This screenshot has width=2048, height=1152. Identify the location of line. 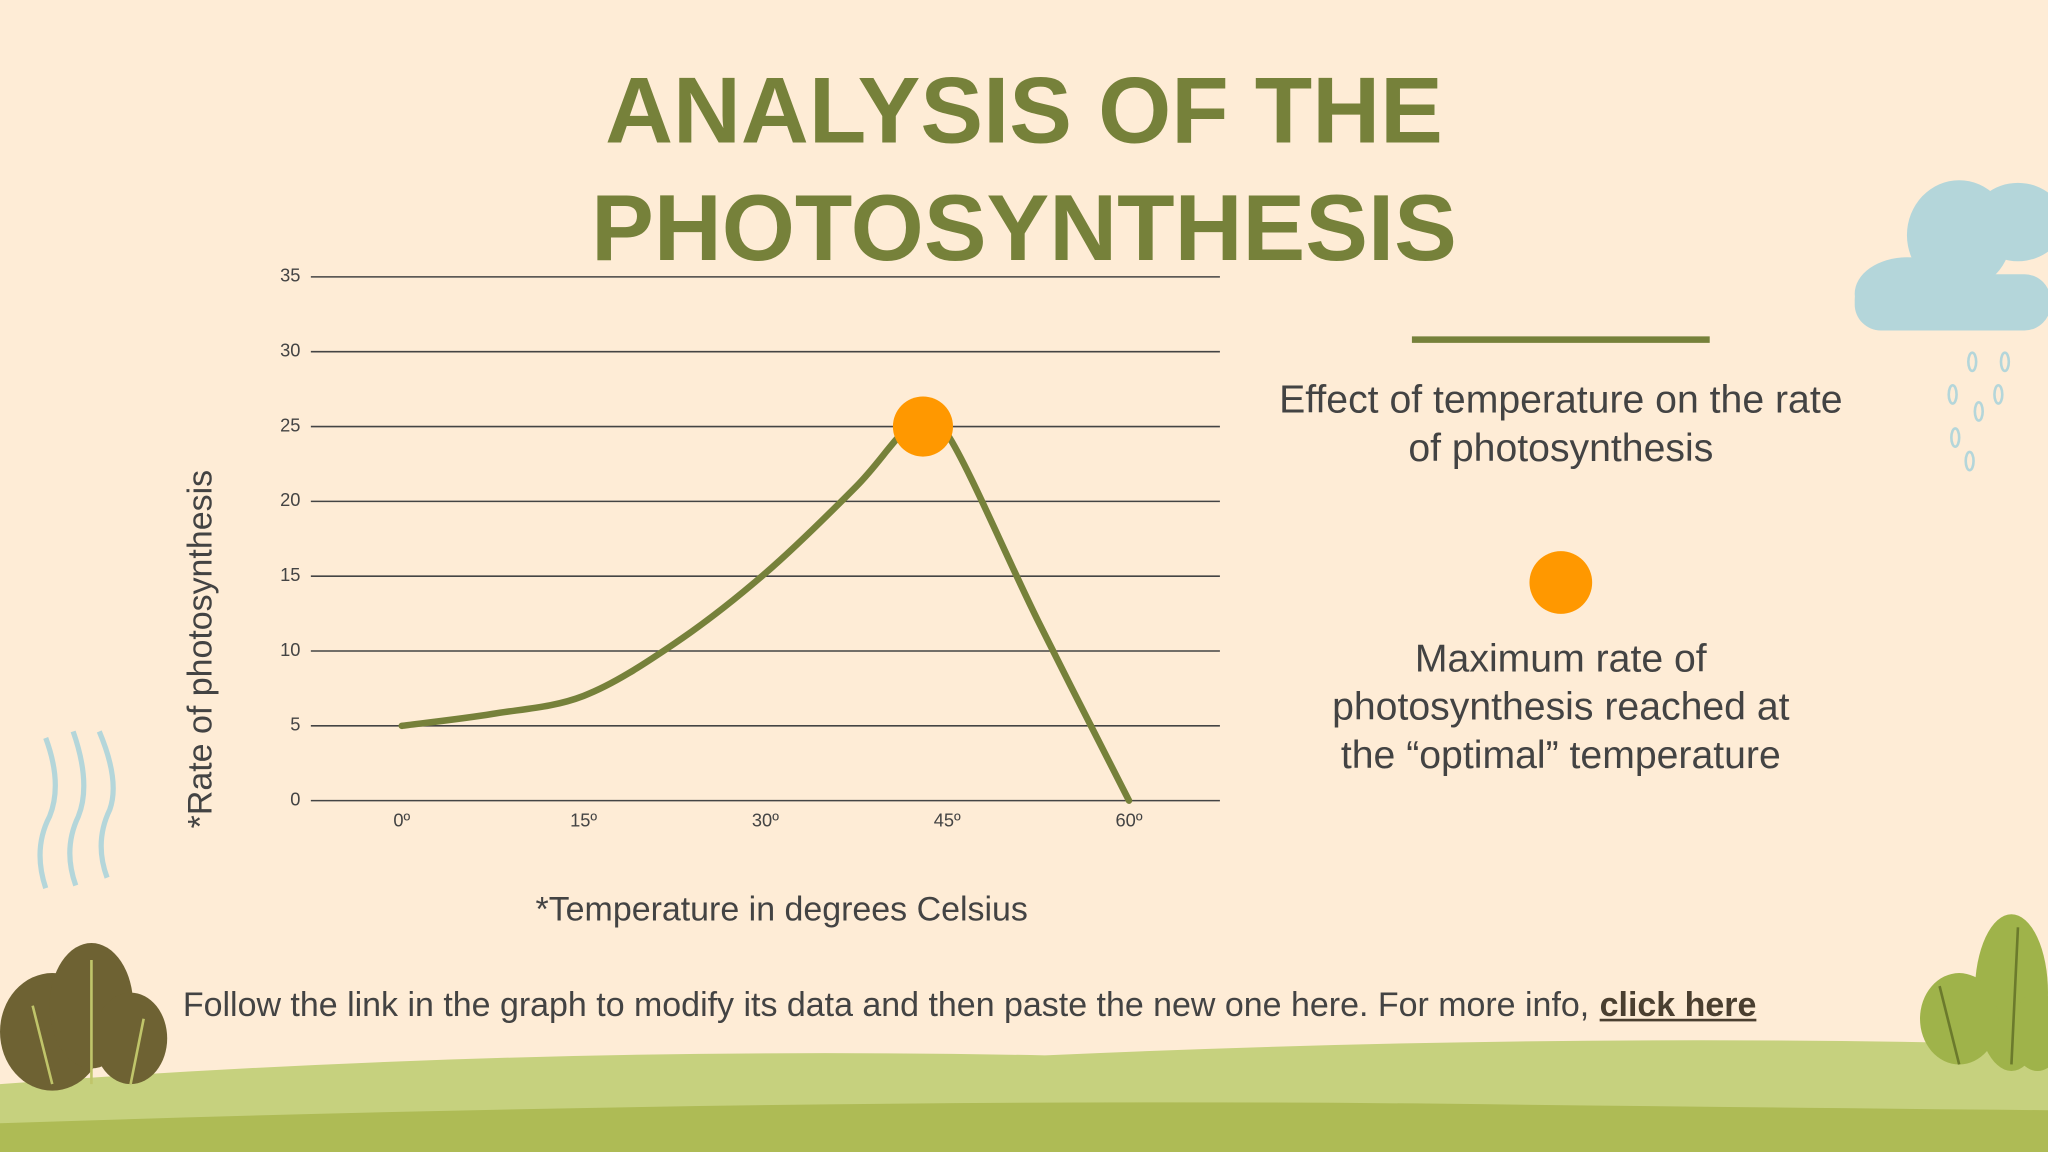
(765, 607).